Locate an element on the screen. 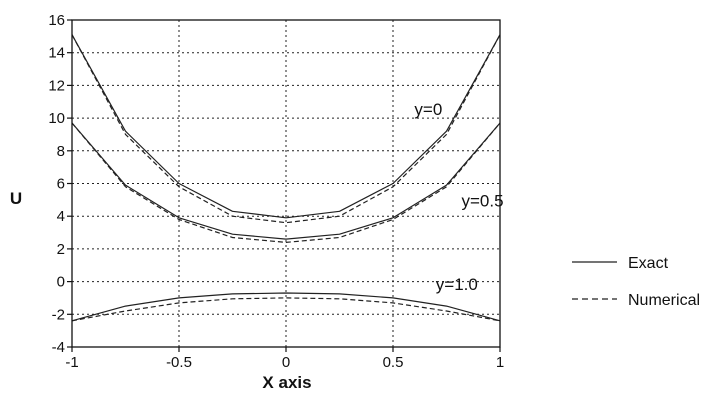 The width and height of the screenshot is (728, 397). y-tick-label: 10 is located at coordinates (56, 118).